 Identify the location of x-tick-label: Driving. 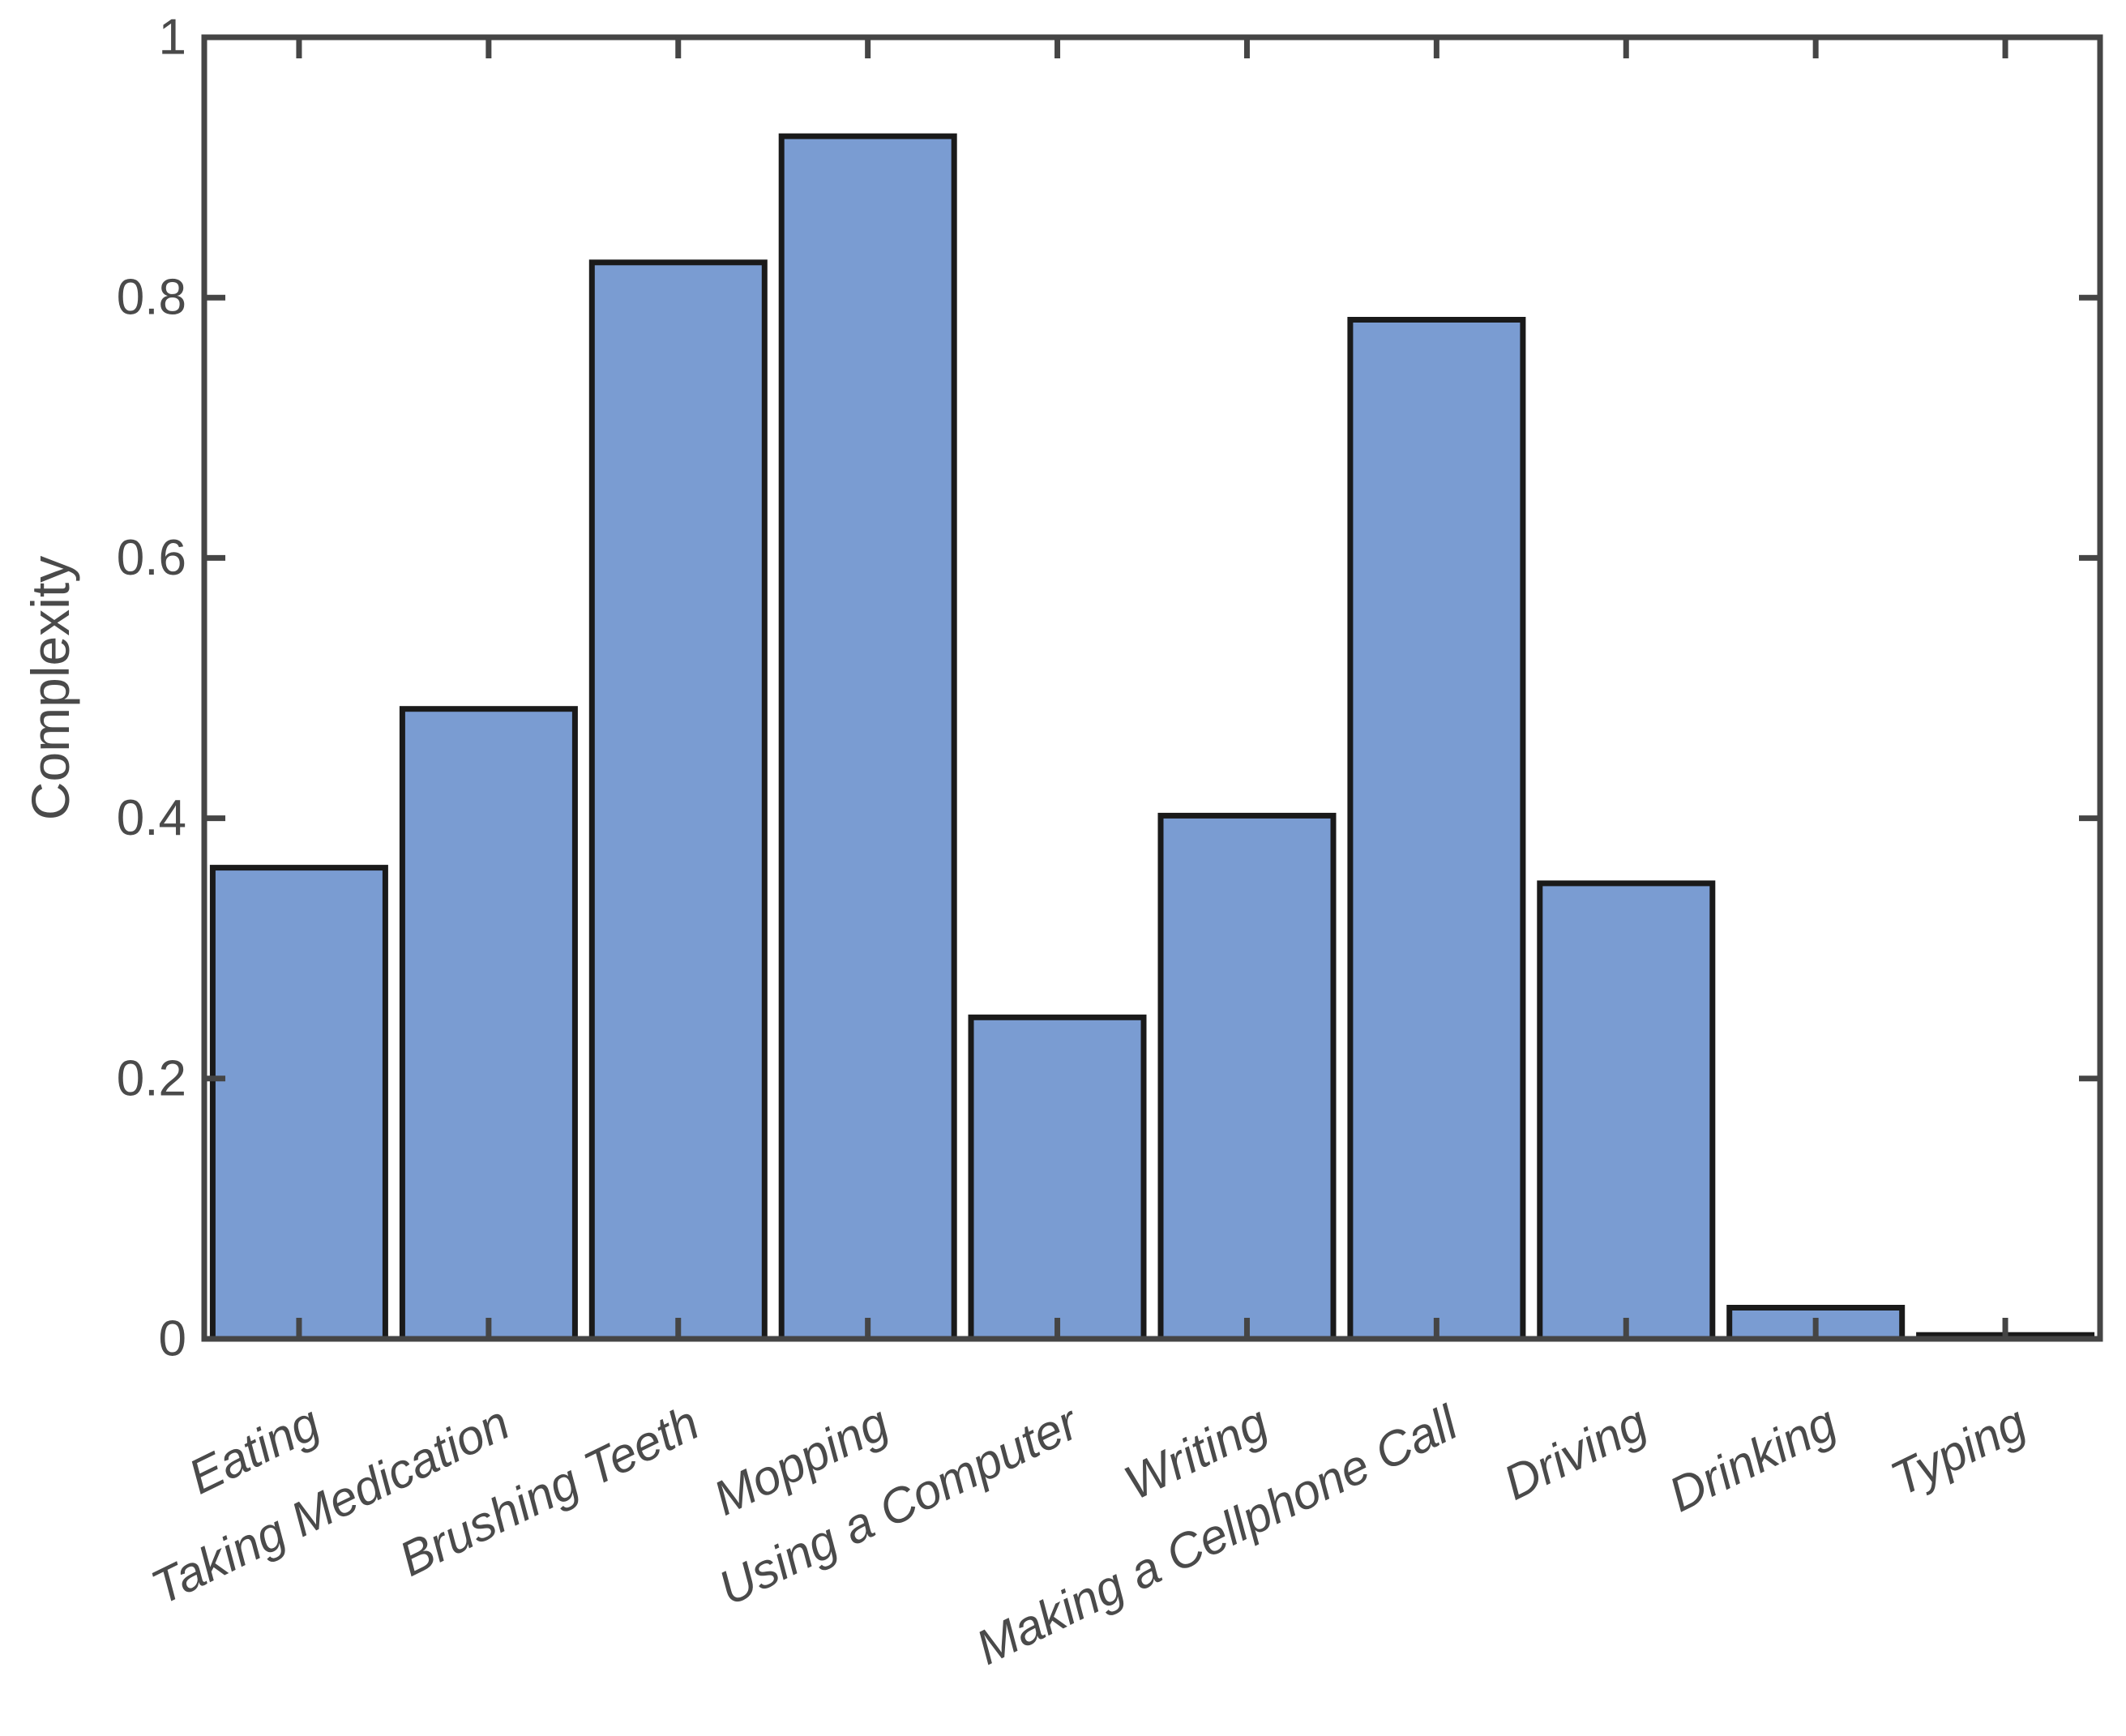
(1575, 1452).